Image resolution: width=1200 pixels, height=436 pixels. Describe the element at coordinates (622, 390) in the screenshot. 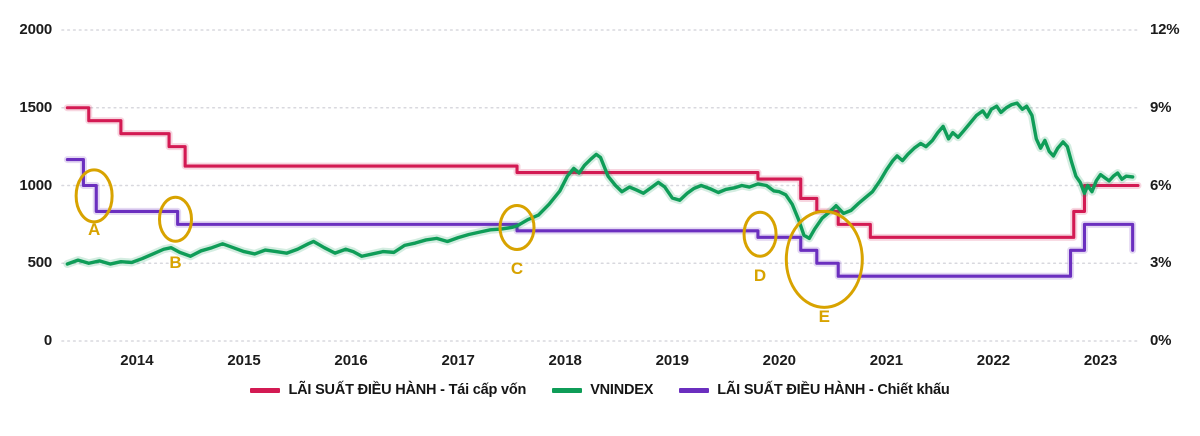

I see `legend-label: VNINDEX` at that location.